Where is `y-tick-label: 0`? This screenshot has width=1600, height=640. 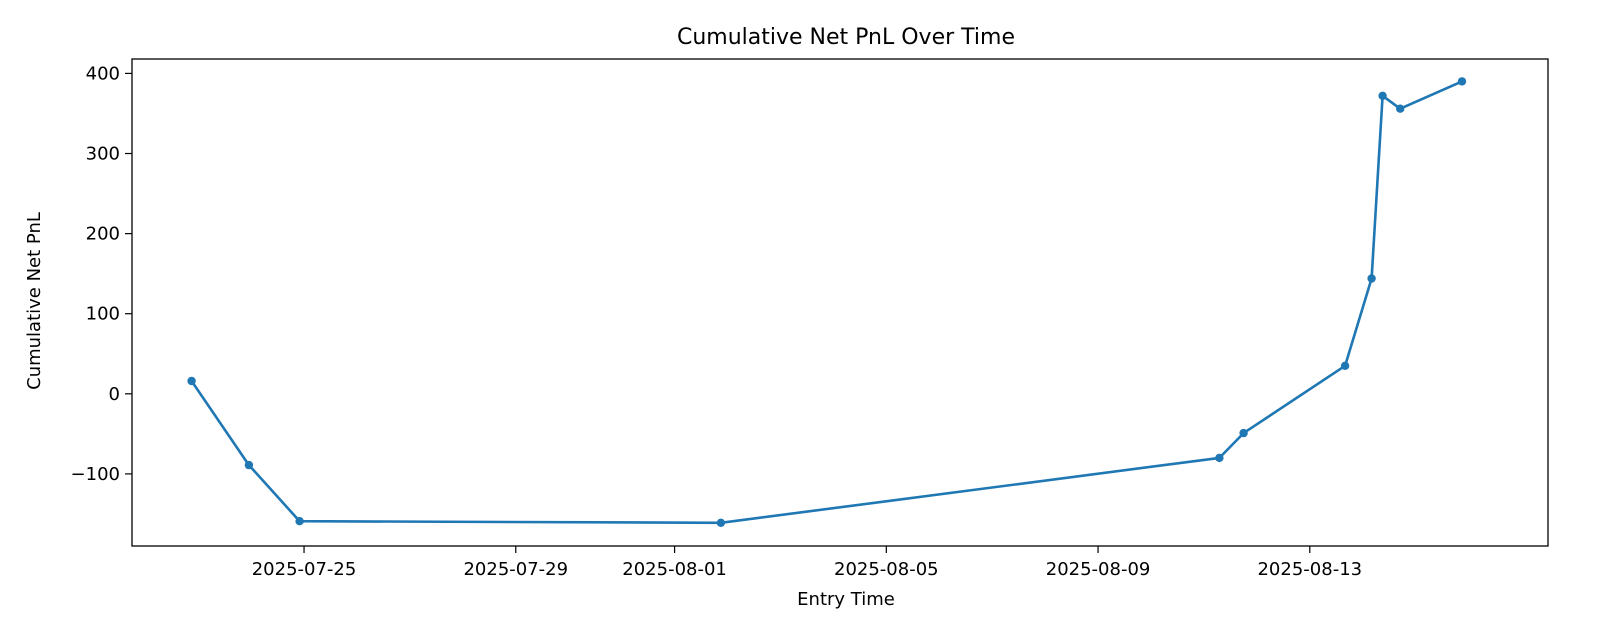
y-tick-label: 0 is located at coordinates (114, 394).